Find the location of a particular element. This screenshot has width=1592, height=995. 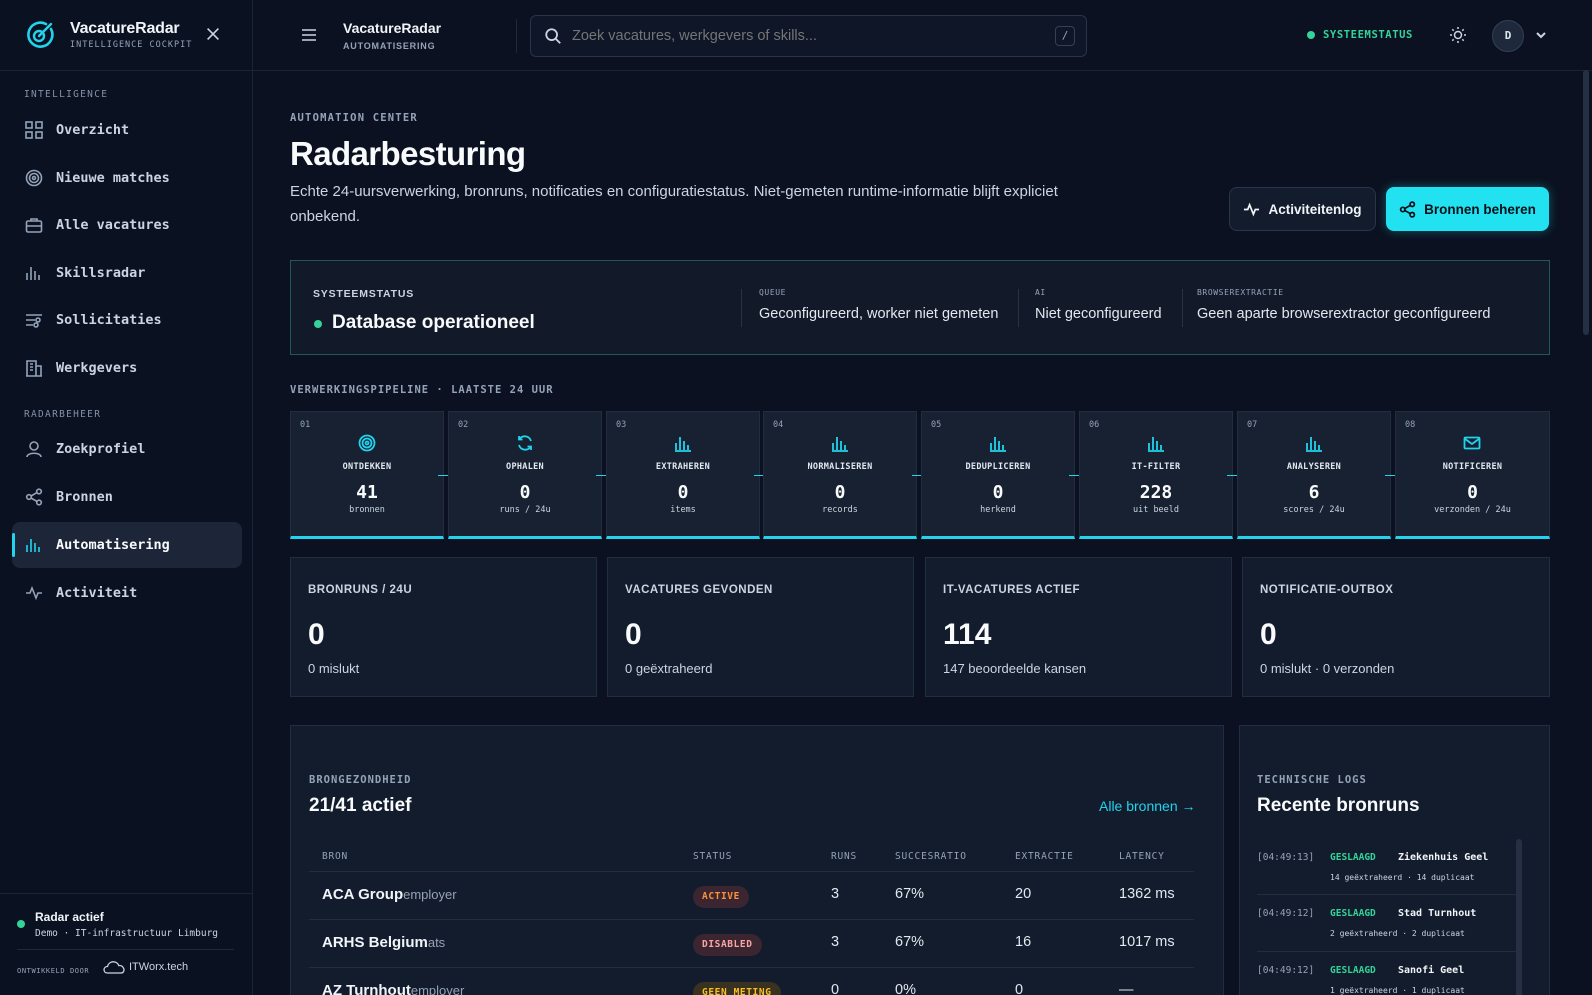

sidebar-item-automatisering: Automatisering is located at coordinates (127, 545).